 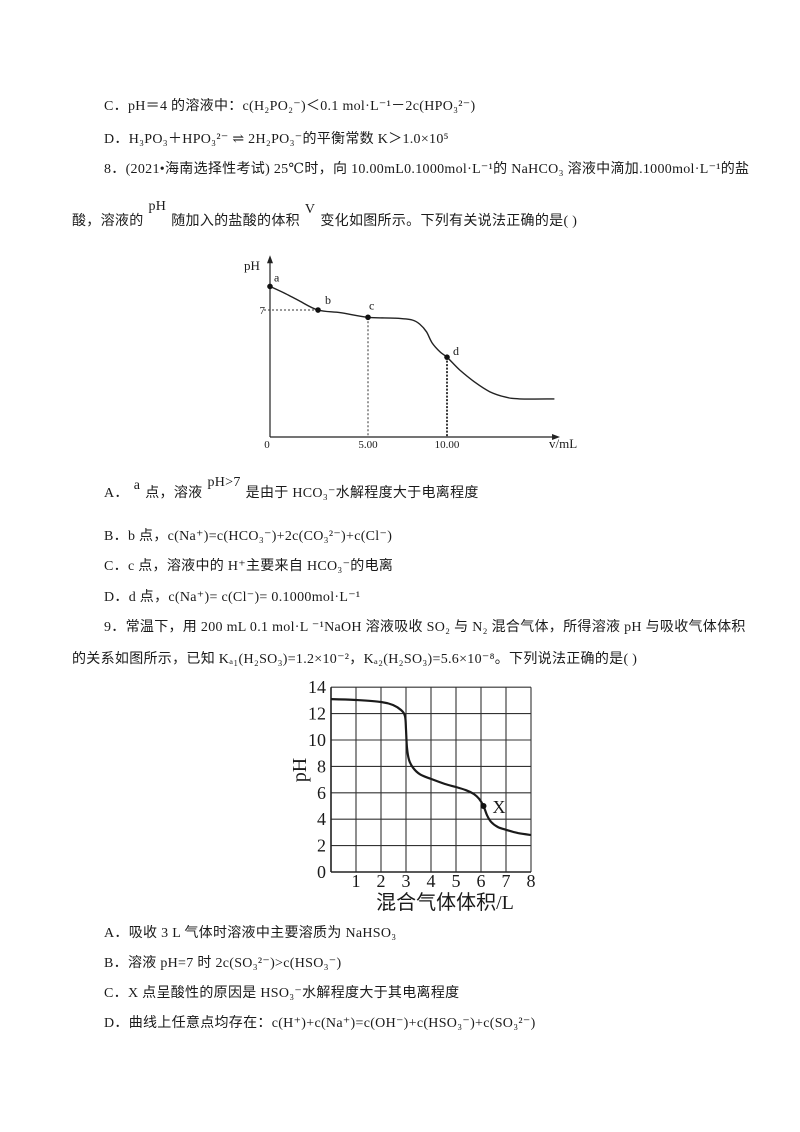 I want to click on x-tick-label: 5, so click(x=456, y=881).